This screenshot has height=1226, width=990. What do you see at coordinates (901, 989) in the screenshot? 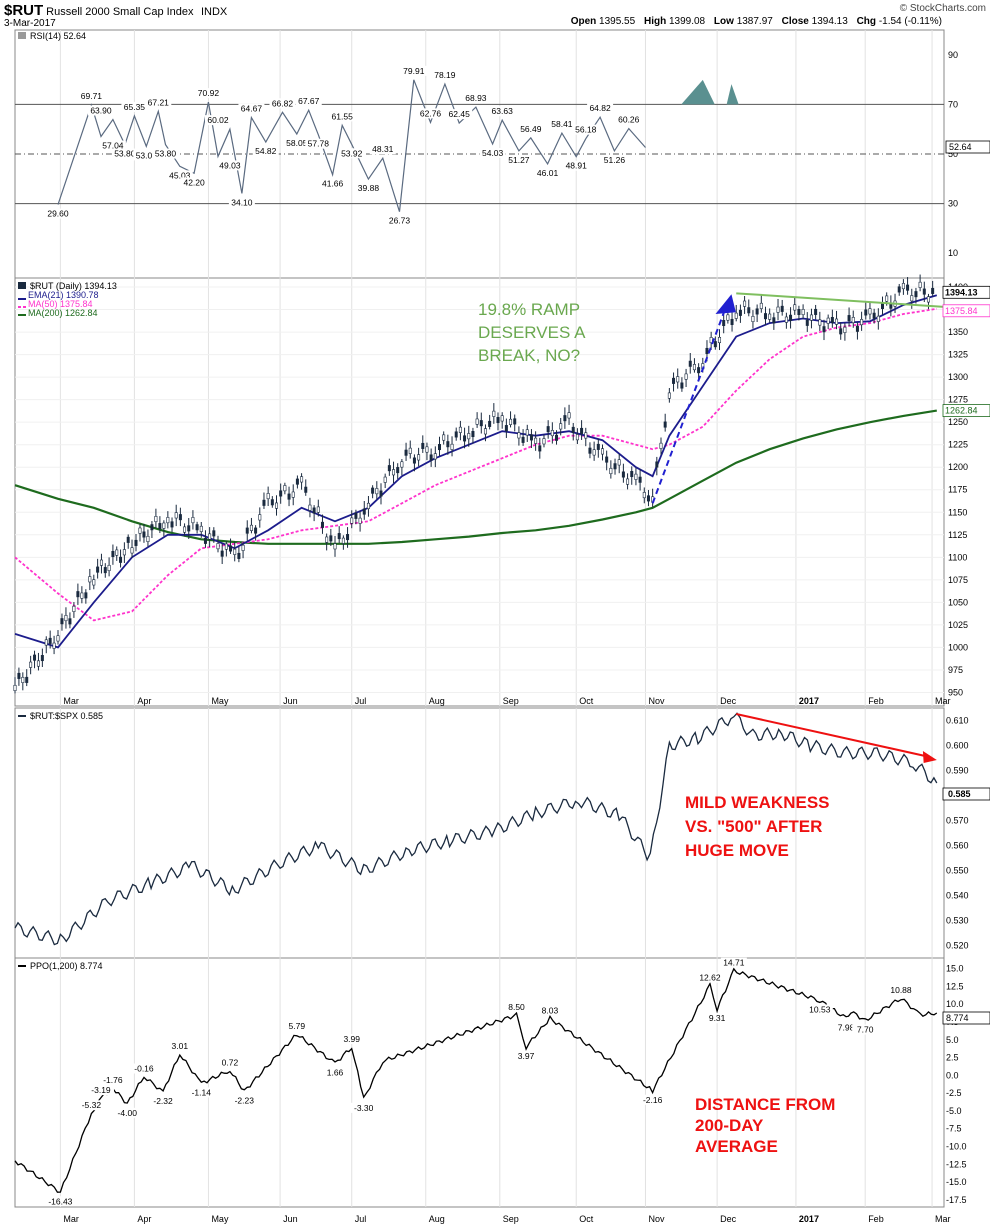
I see `ppo-value-label: 10.88` at bounding box center [901, 989].